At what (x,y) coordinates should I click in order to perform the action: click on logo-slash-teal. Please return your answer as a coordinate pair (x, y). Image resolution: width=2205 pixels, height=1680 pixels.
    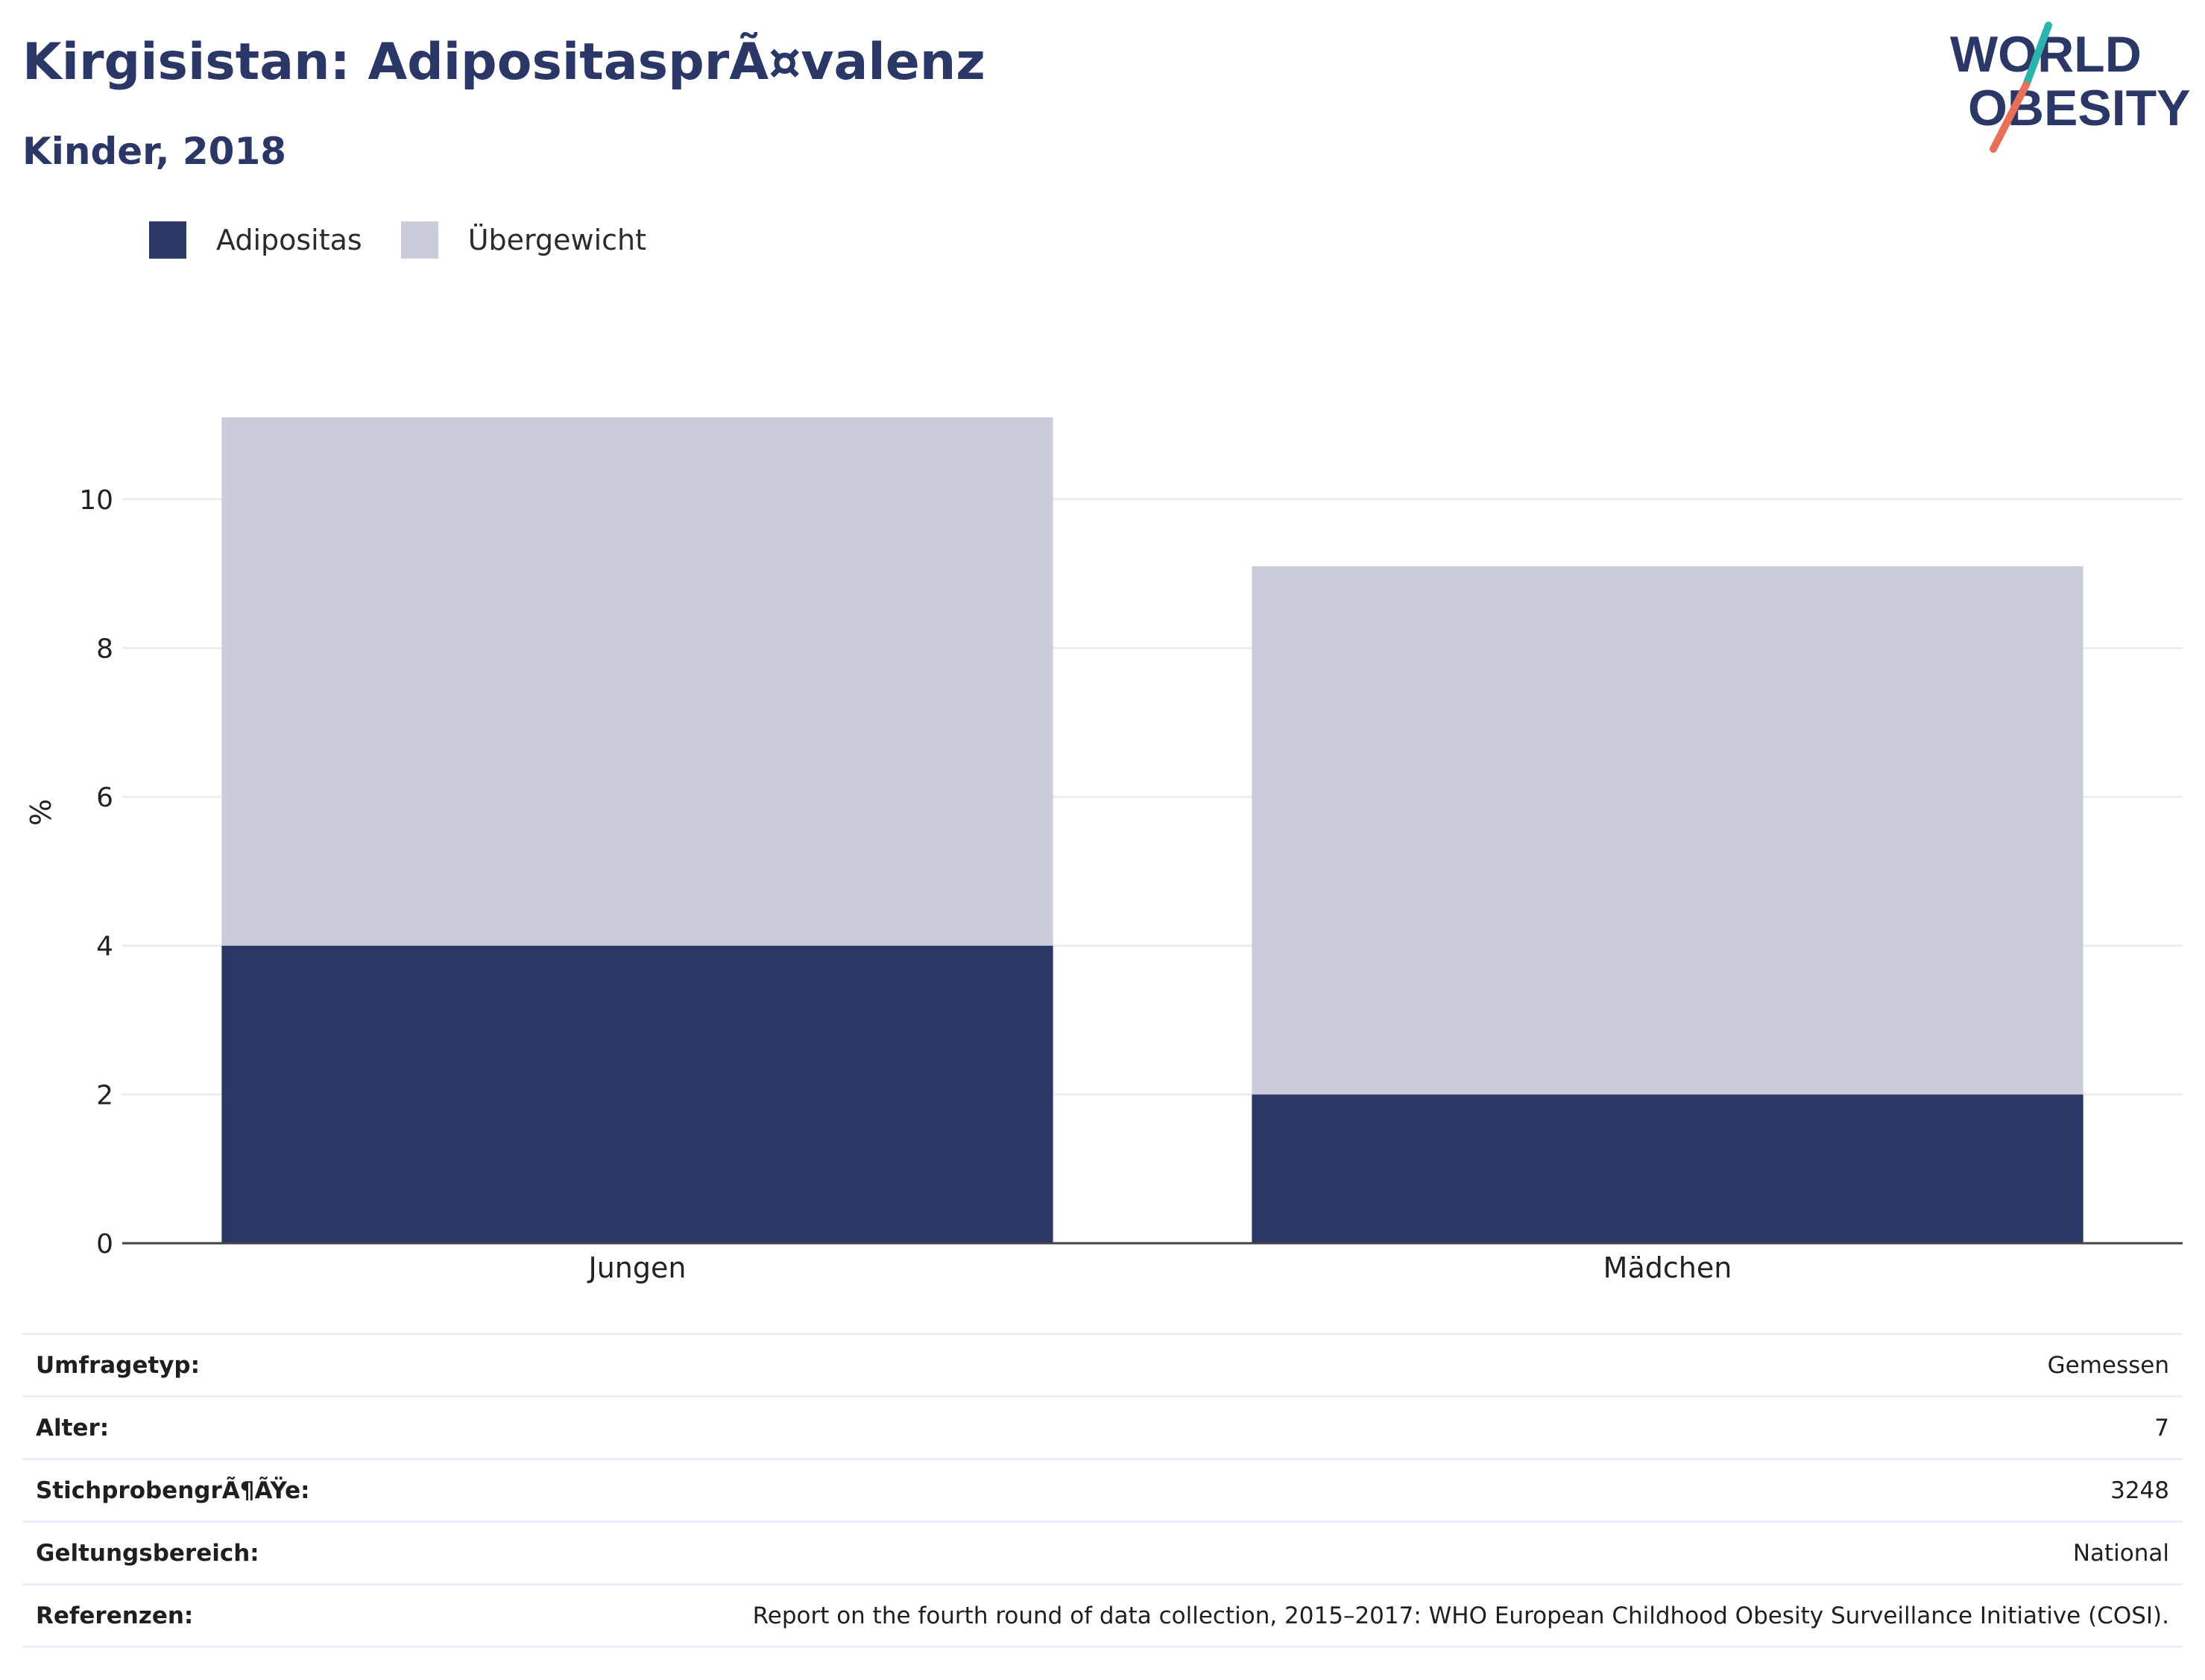
    Looking at the image, I should click on (2037, 55).